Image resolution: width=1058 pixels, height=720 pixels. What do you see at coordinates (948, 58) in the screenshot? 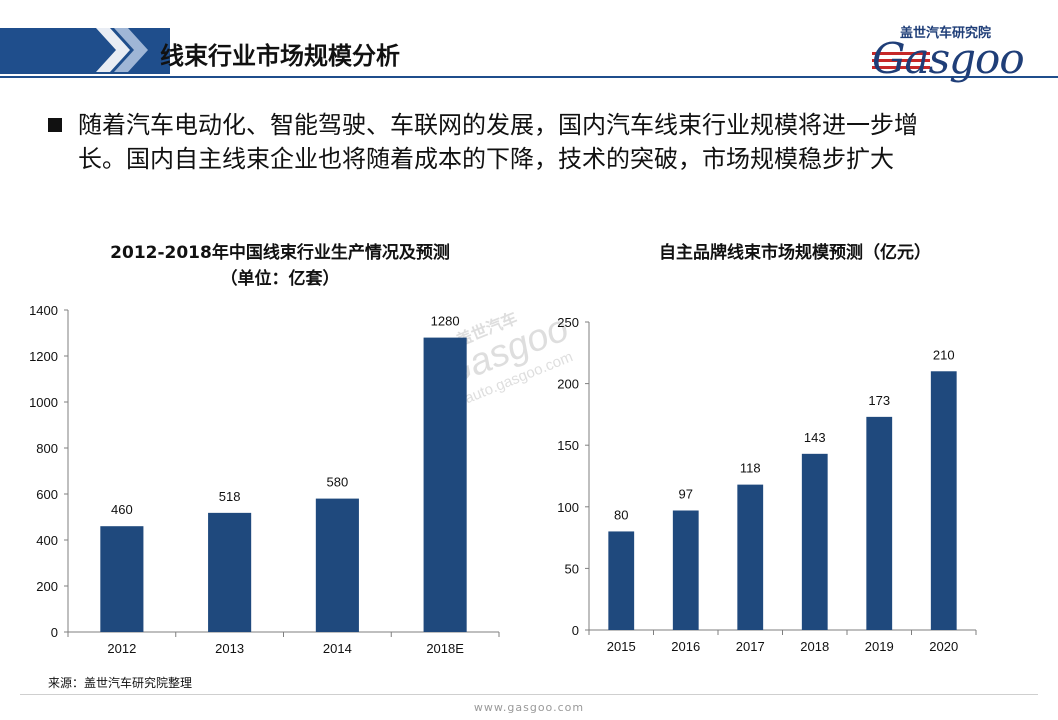
I see `logo-en-text: Gasgoo` at bounding box center [948, 58].